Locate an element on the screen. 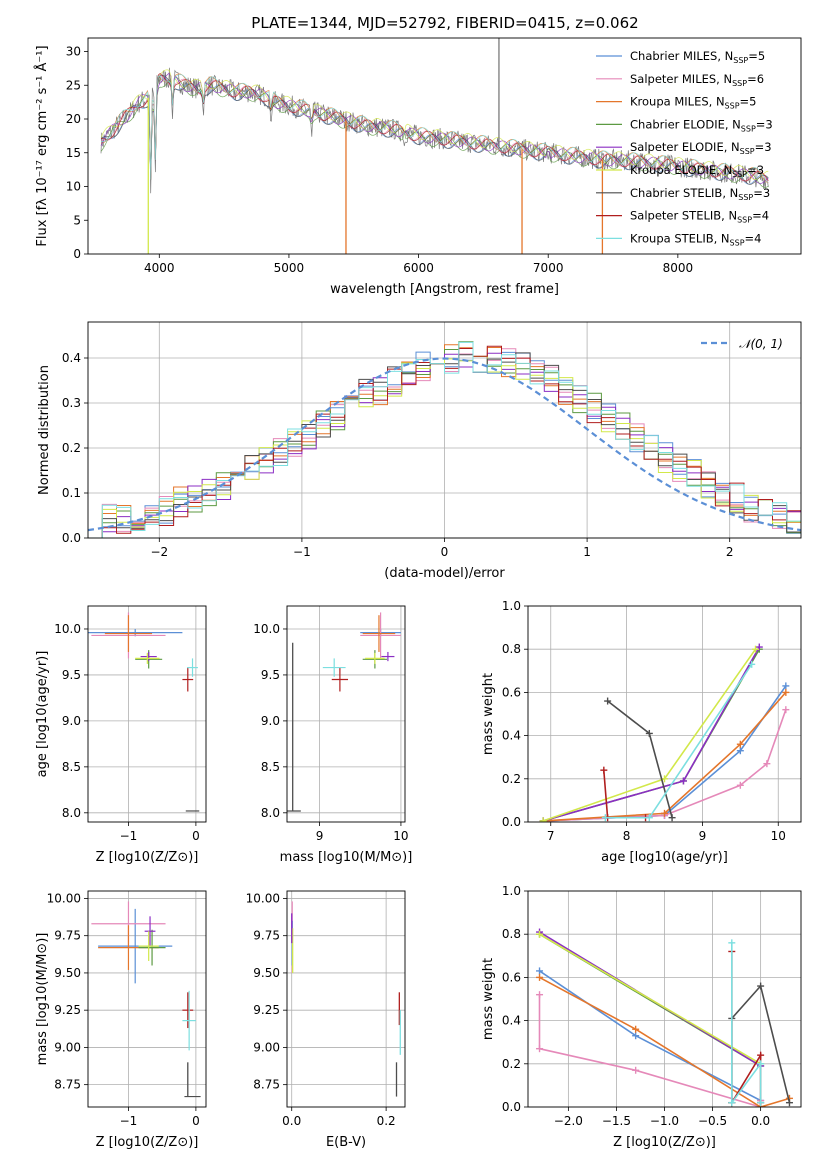 The height and width of the screenshot is (1170, 819). y-axis-label: age [log10(age/yr)] is located at coordinates (42, 714).